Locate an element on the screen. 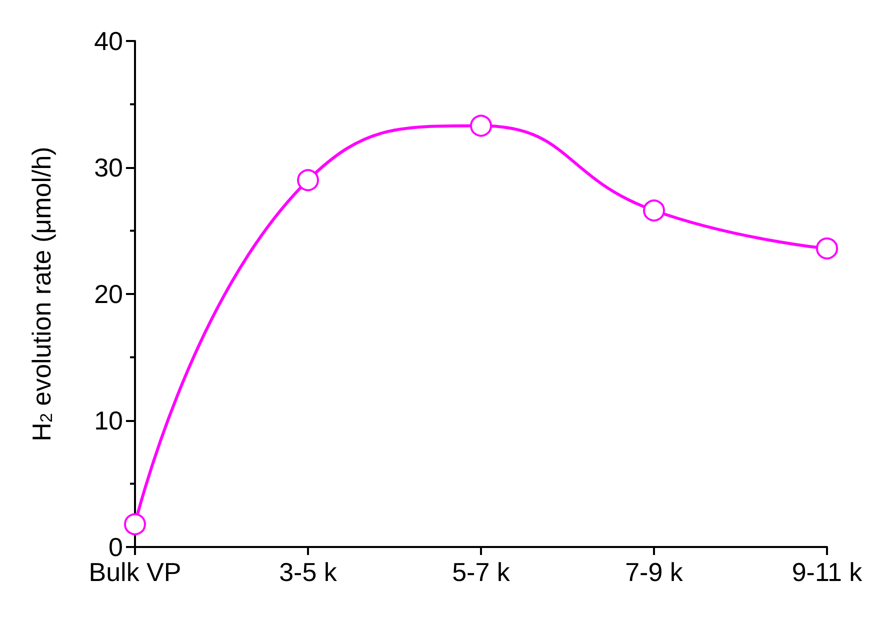  y-tick-label: 20 is located at coordinates (108, 294).